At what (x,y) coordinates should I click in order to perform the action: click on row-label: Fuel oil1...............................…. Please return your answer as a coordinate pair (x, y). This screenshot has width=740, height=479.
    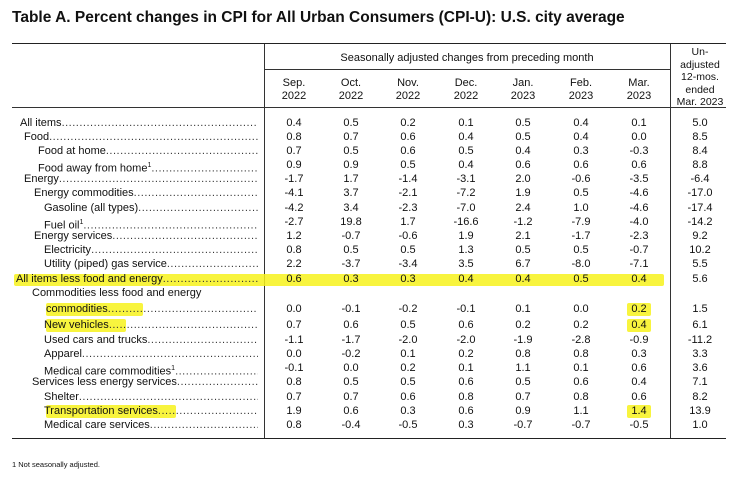
    Looking at the image, I should click on (151, 224).